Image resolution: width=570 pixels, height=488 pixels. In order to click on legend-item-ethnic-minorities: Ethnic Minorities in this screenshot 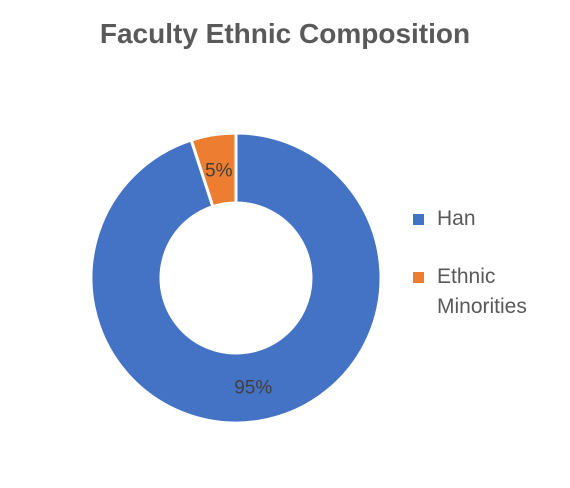, I will do `click(488, 292)`.